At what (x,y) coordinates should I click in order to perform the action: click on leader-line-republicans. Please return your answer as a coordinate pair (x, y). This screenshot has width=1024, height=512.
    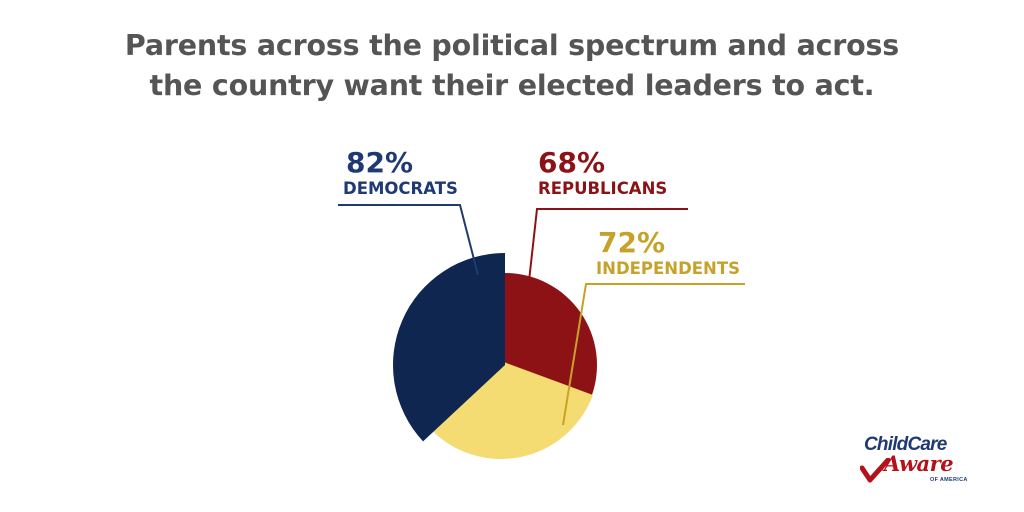
    Looking at the image, I should click on (607, 249).